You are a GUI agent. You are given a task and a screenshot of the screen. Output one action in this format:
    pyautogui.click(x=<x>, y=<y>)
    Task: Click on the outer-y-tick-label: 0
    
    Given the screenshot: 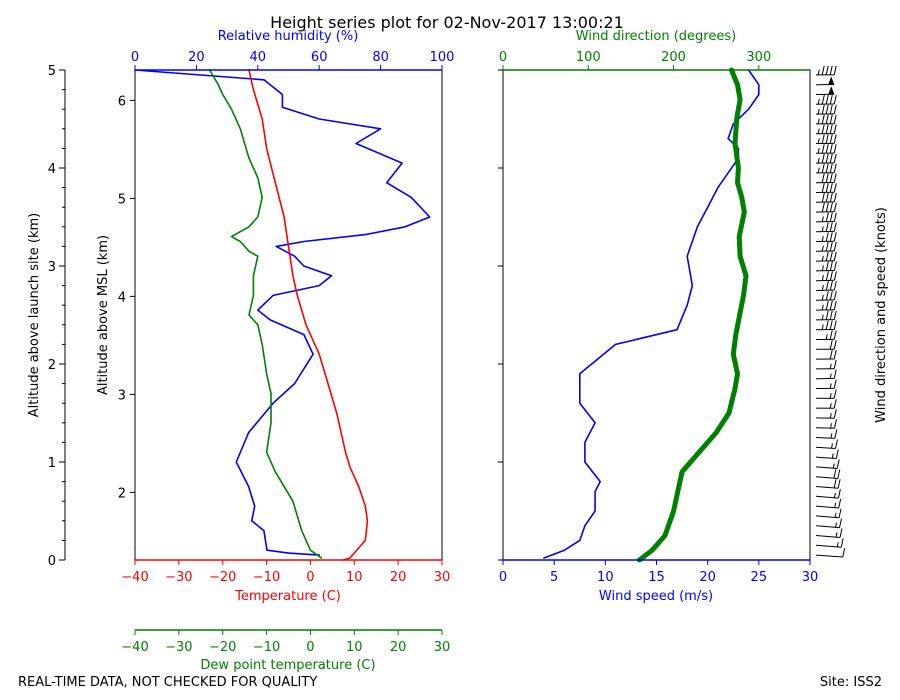 What is the action you would take?
    pyautogui.click(x=52, y=561)
    